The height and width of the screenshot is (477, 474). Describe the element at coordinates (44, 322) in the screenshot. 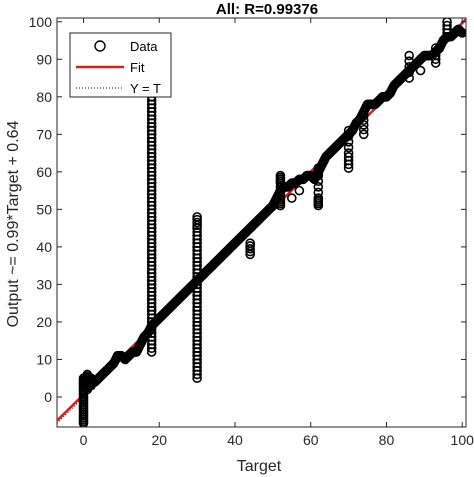

I see `y-tick-label: 20` at that location.